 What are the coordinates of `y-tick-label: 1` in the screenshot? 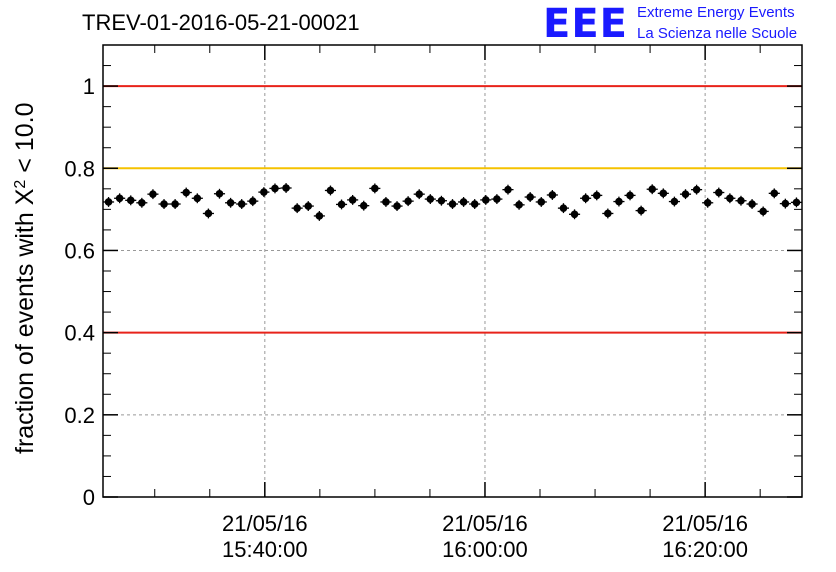 It's located at (89, 86).